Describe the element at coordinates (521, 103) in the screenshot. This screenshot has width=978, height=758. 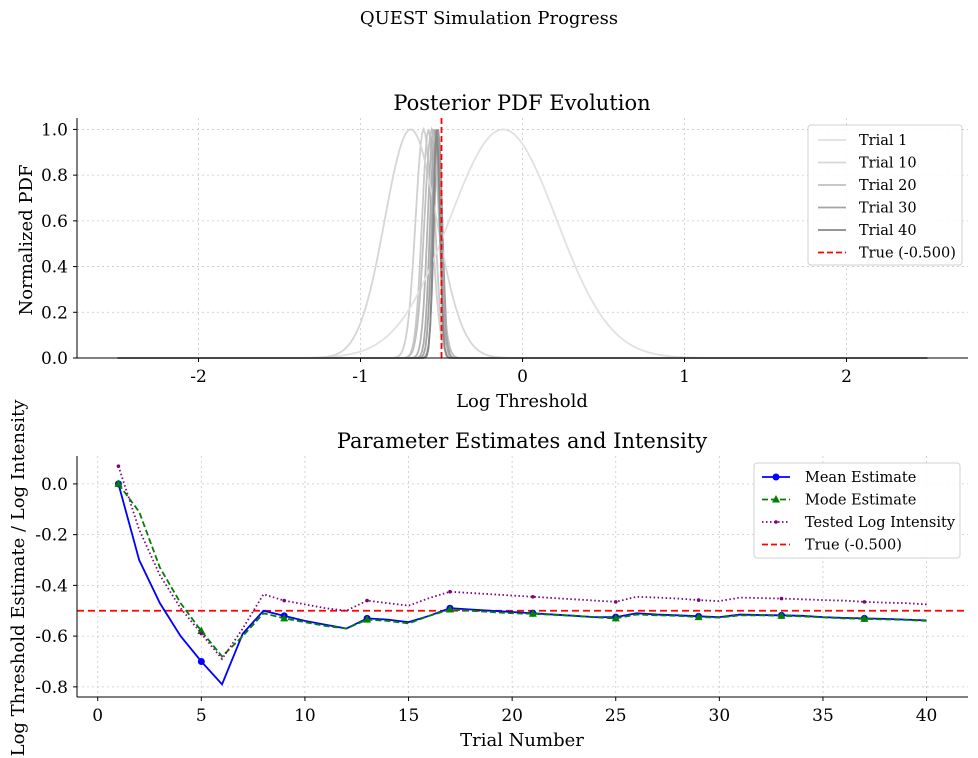
I see `posterior-pdf-title: Posterior PDF Evolution` at that location.